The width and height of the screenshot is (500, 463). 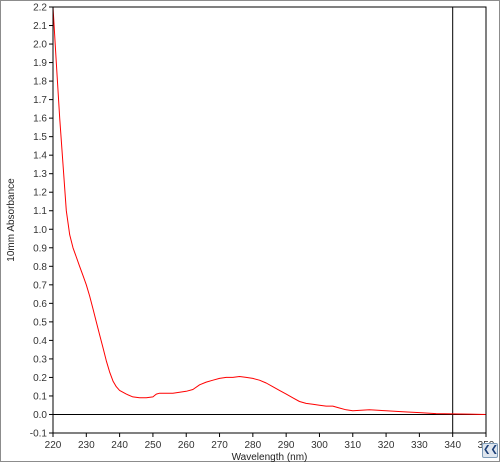 What do you see at coordinates (40, 193) in the screenshot?
I see `y-tick-label: 1.2` at bounding box center [40, 193].